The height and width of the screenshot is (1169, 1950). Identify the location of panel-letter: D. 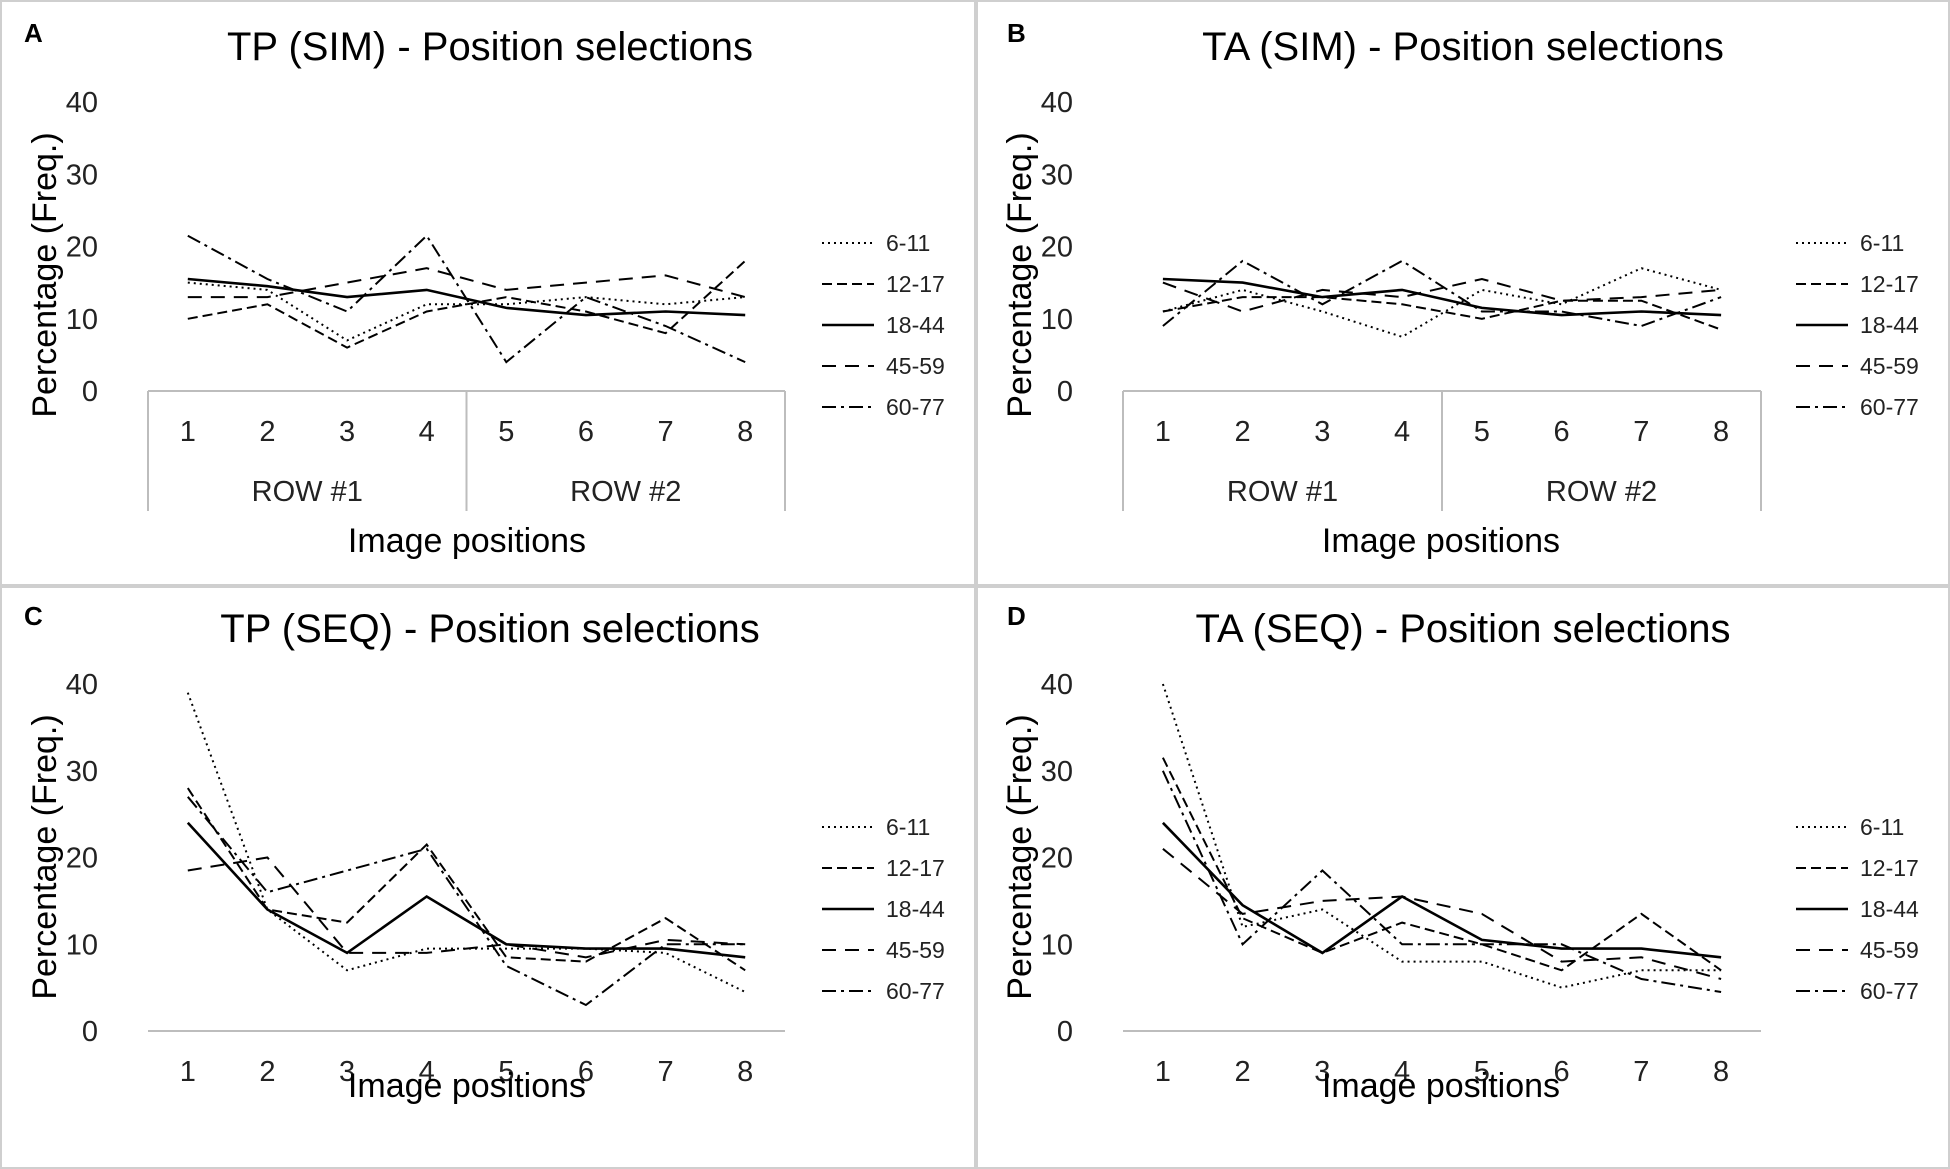
(1016, 616).